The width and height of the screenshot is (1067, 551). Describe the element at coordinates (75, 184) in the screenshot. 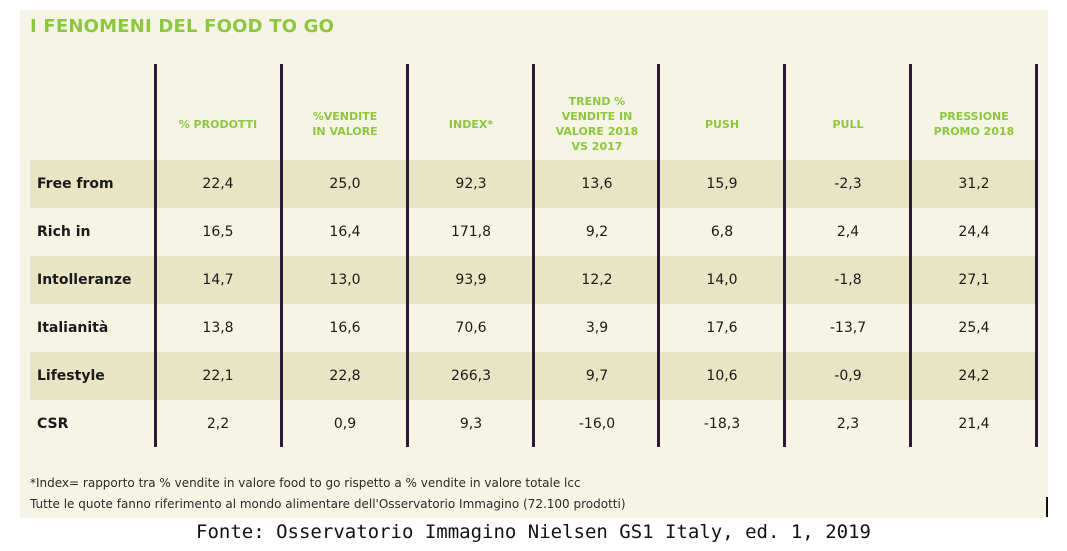

I see `row-label: Free from` at that location.